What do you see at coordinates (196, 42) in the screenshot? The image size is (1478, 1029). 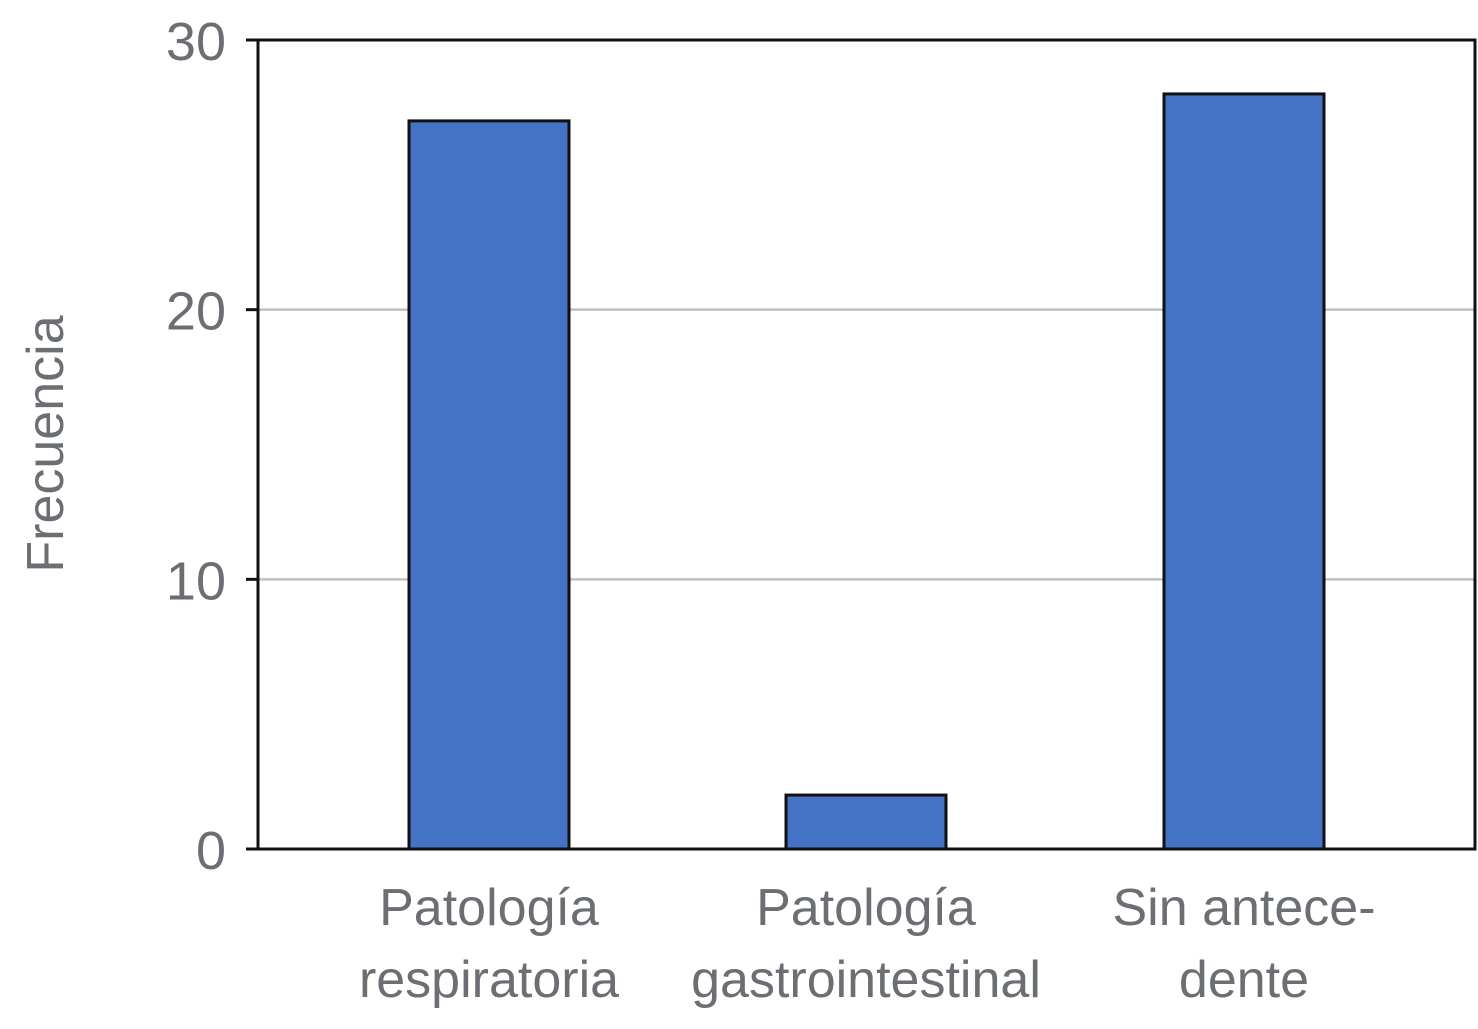 I see `y-tick-label: 30` at bounding box center [196, 42].